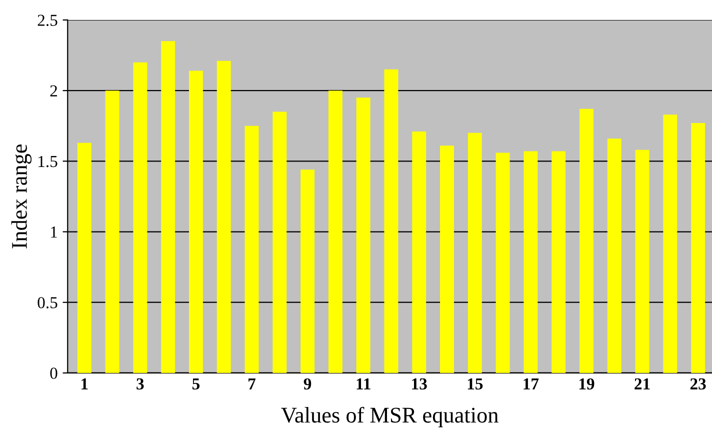  What do you see at coordinates (531, 384) in the screenshot?
I see `x-tick-label: 17` at bounding box center [531, 384].